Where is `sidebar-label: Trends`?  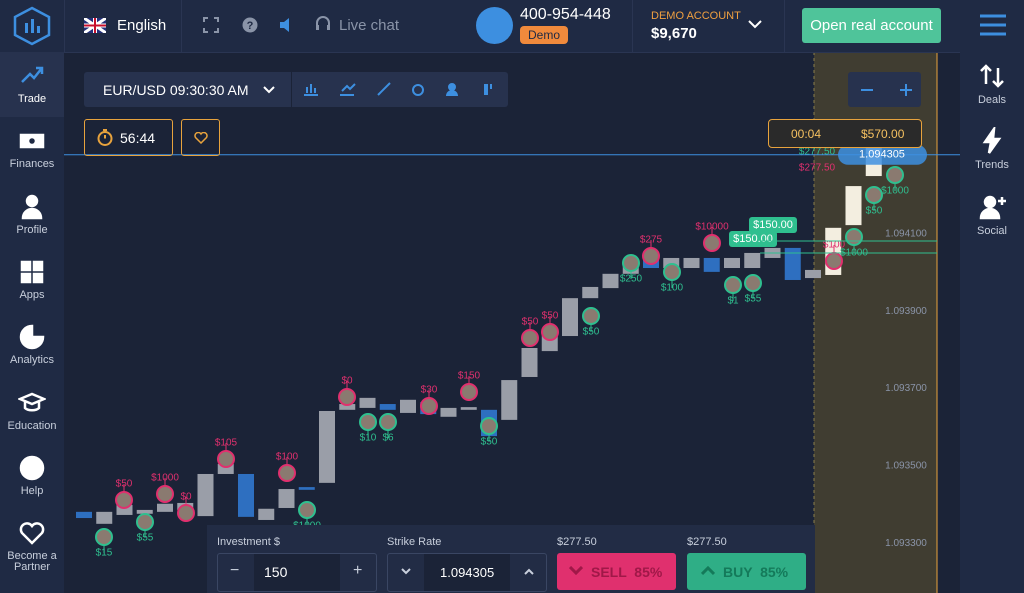 sidebar-label: Trends is located at coordinates (992, 165).